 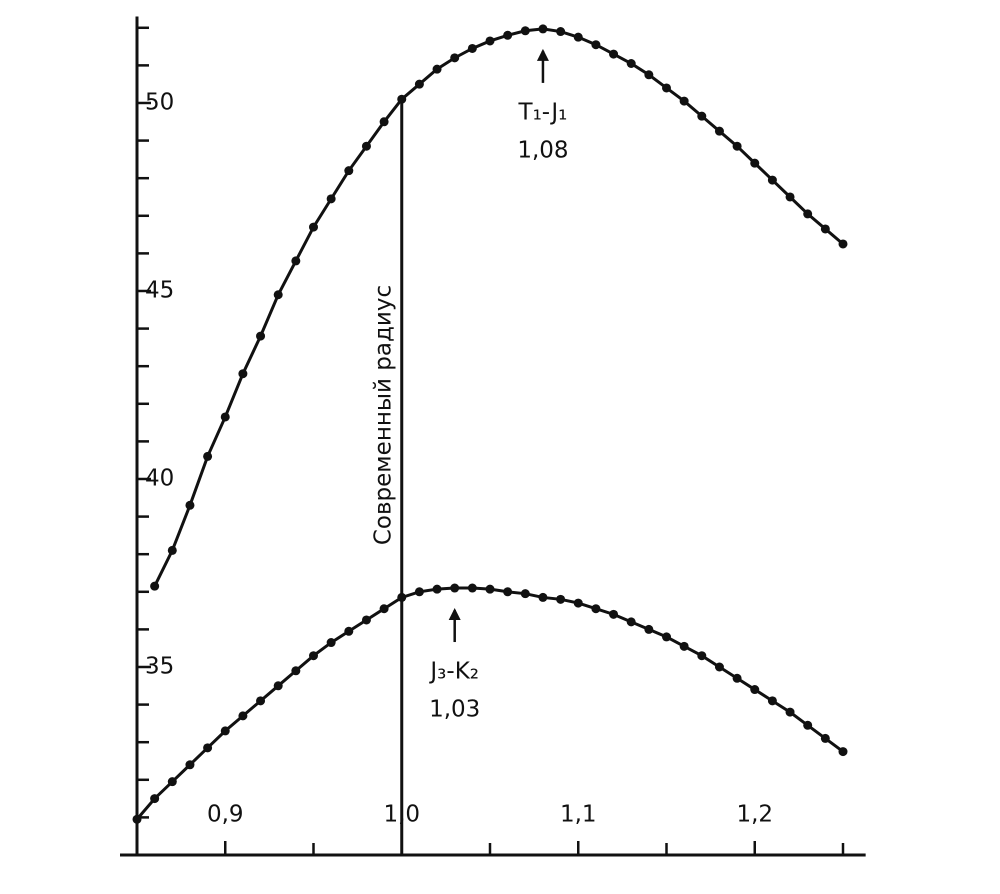 What do you see at coordinates (159, 102) in the screenshot?
I see `y-tick-label: 50` at bounding box center [159, 102].